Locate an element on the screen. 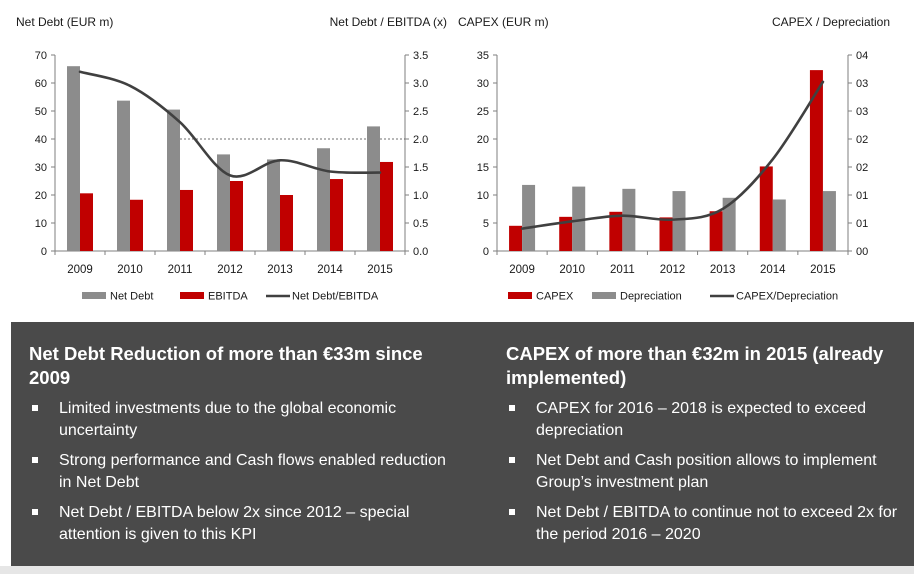 The width and height of the screenshot is (914, 574). capex-x-tick-label: 2014 is located at coordinates (773, 270).